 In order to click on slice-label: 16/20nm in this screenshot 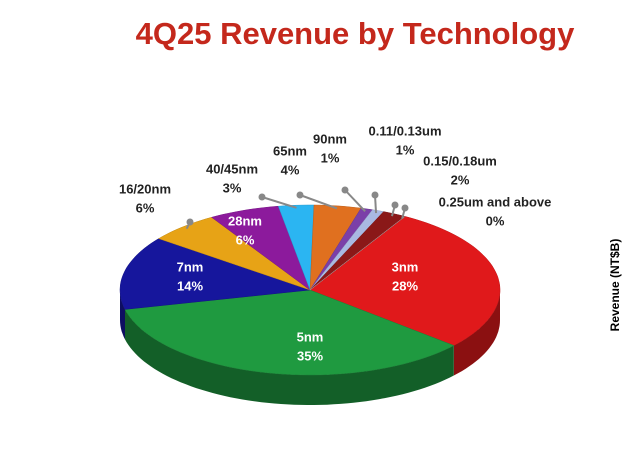, I will do `click(145, 188)`.